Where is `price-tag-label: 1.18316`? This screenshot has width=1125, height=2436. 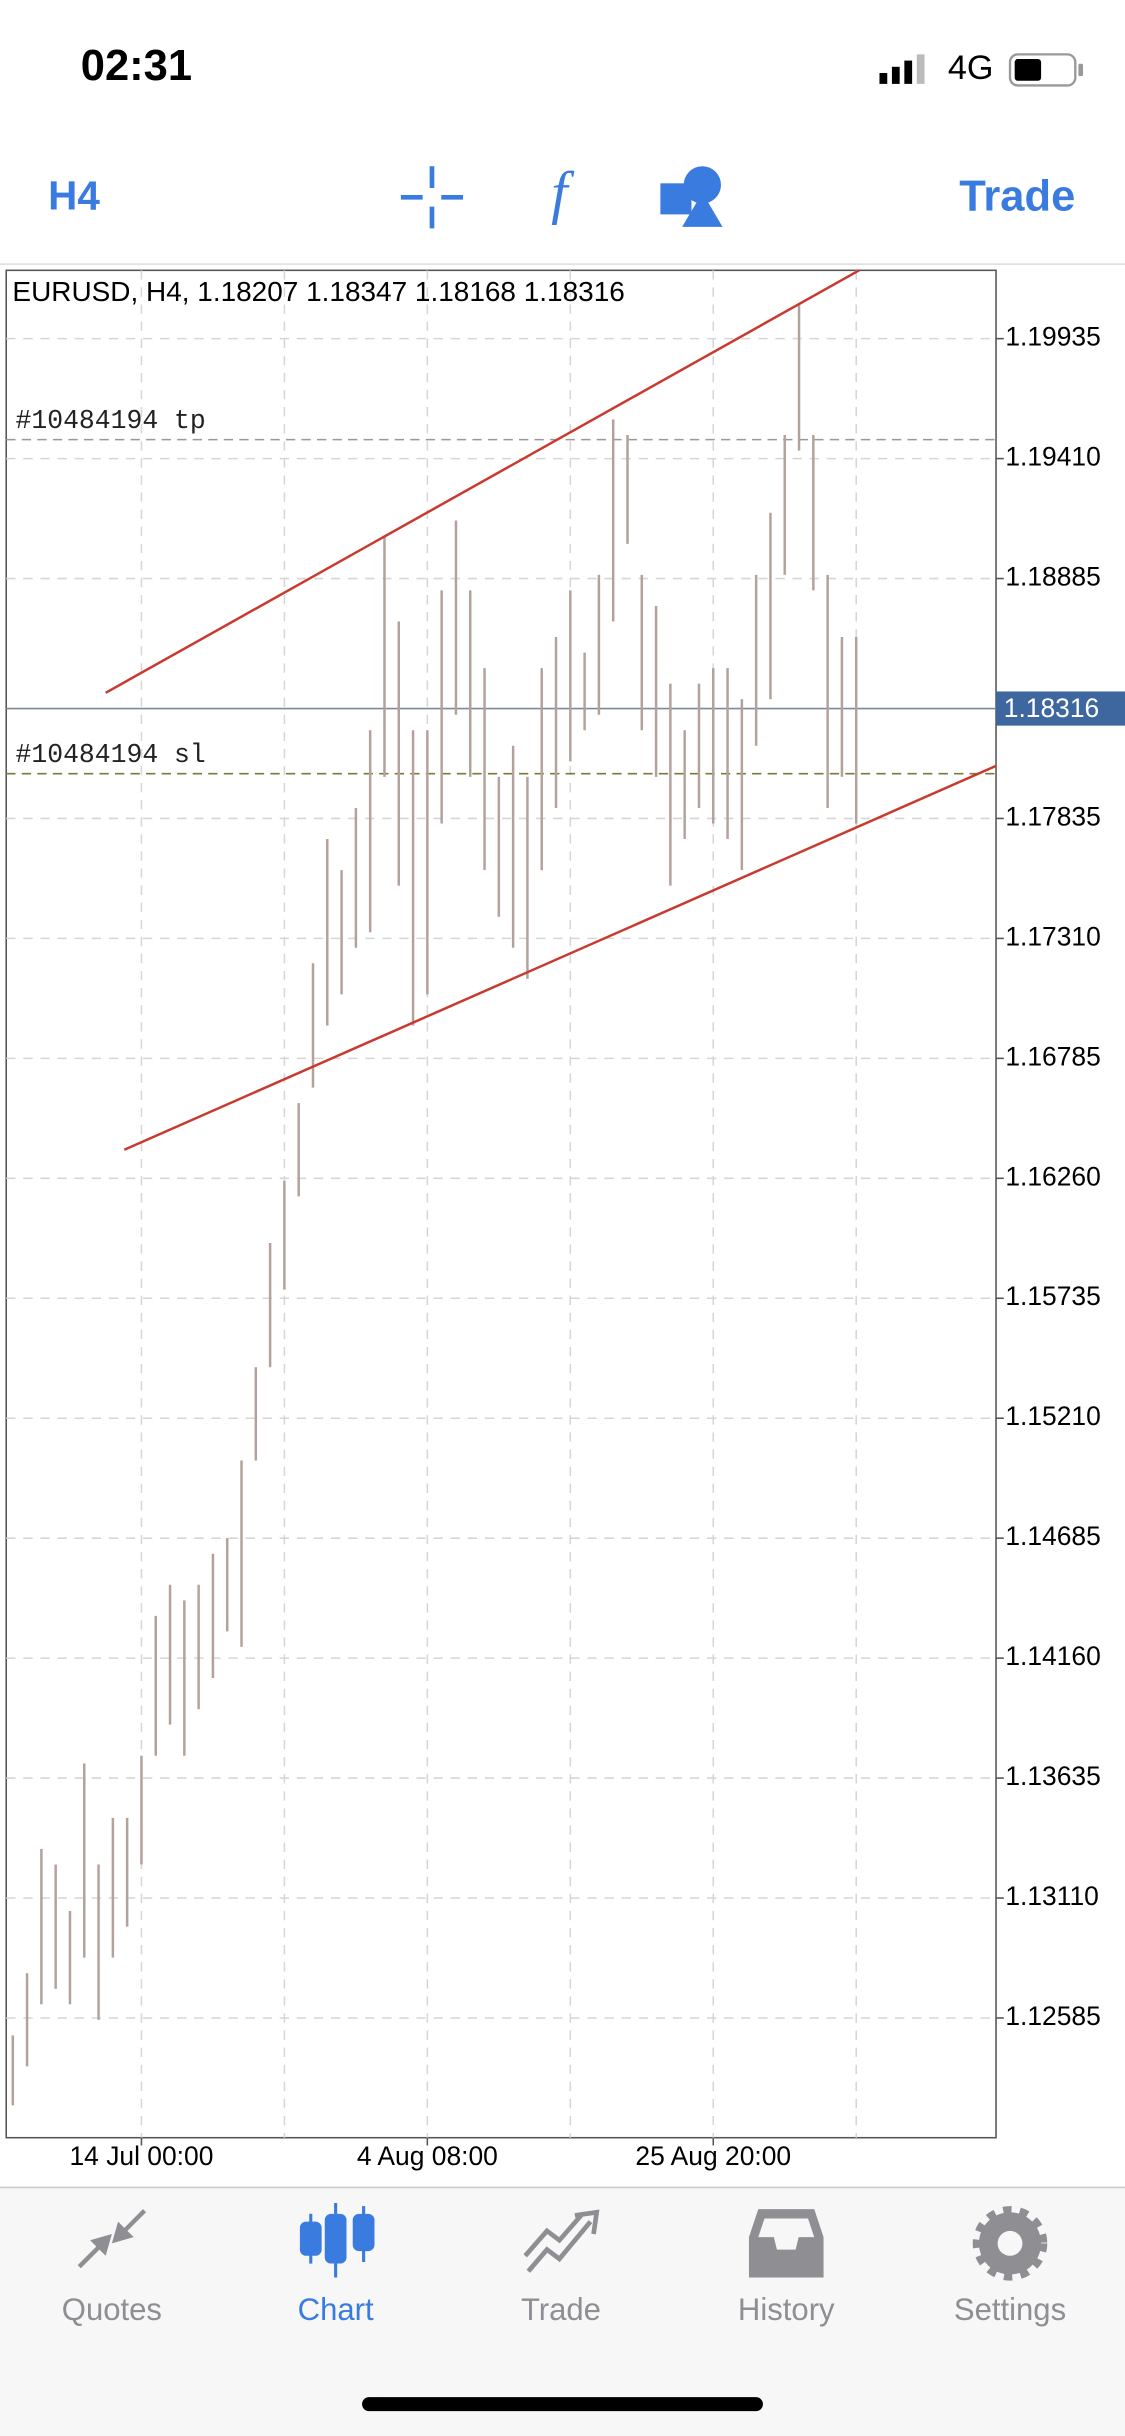
price-tag-label: 1.18316 is located at coordinates (1051, 708).